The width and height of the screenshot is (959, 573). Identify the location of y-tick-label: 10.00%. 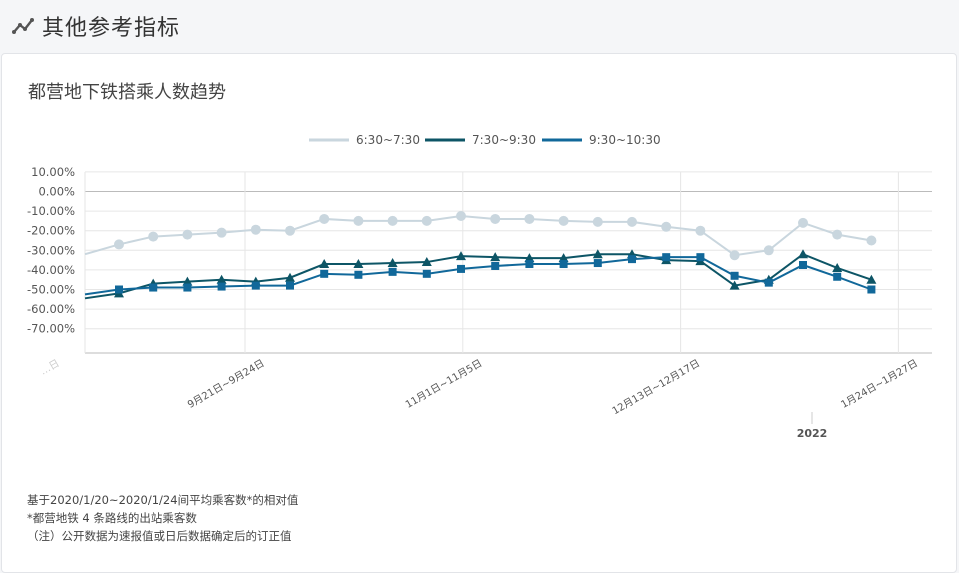
(53, 172).